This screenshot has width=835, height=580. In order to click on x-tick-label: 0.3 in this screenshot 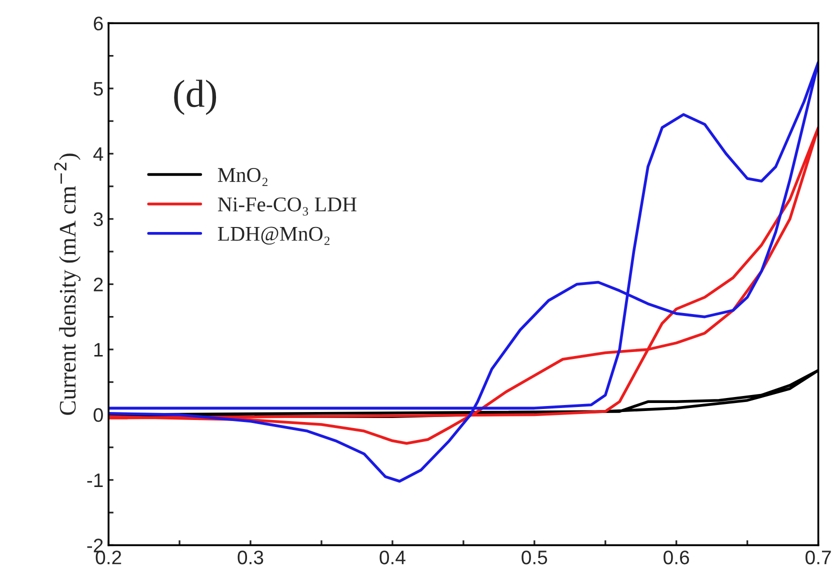, I will do `click(251, 557)`.